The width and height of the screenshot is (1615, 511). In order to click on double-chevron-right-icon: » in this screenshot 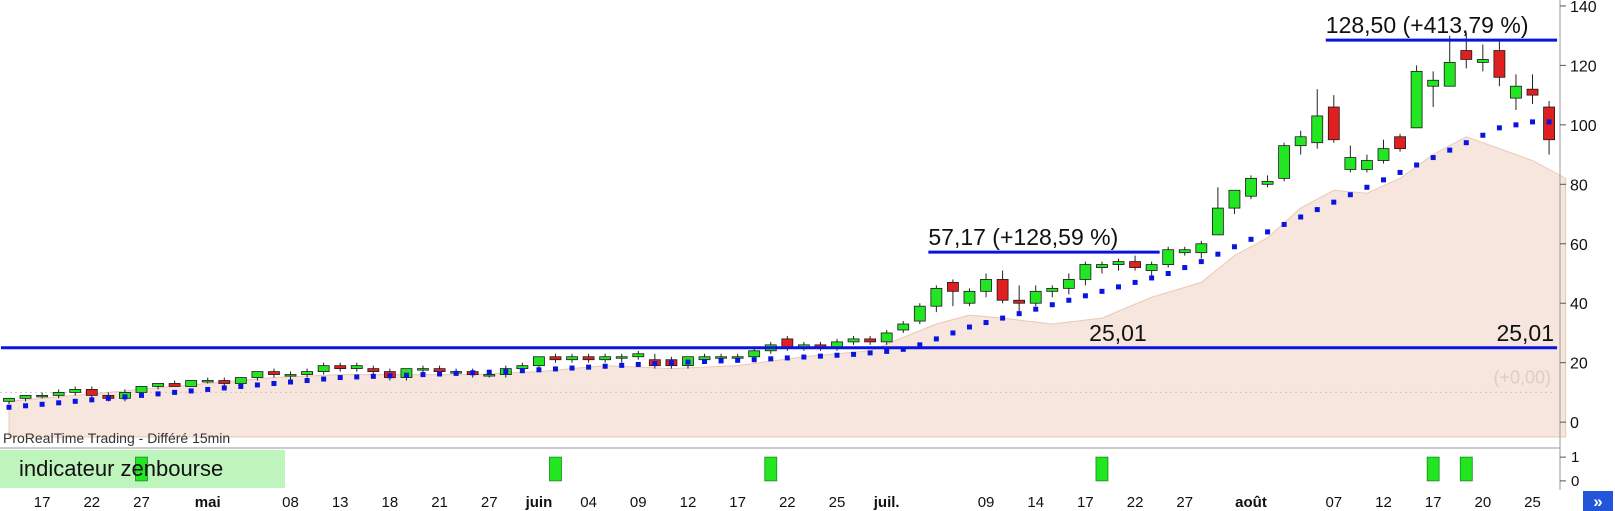, I will do `click(1597, 501)`.